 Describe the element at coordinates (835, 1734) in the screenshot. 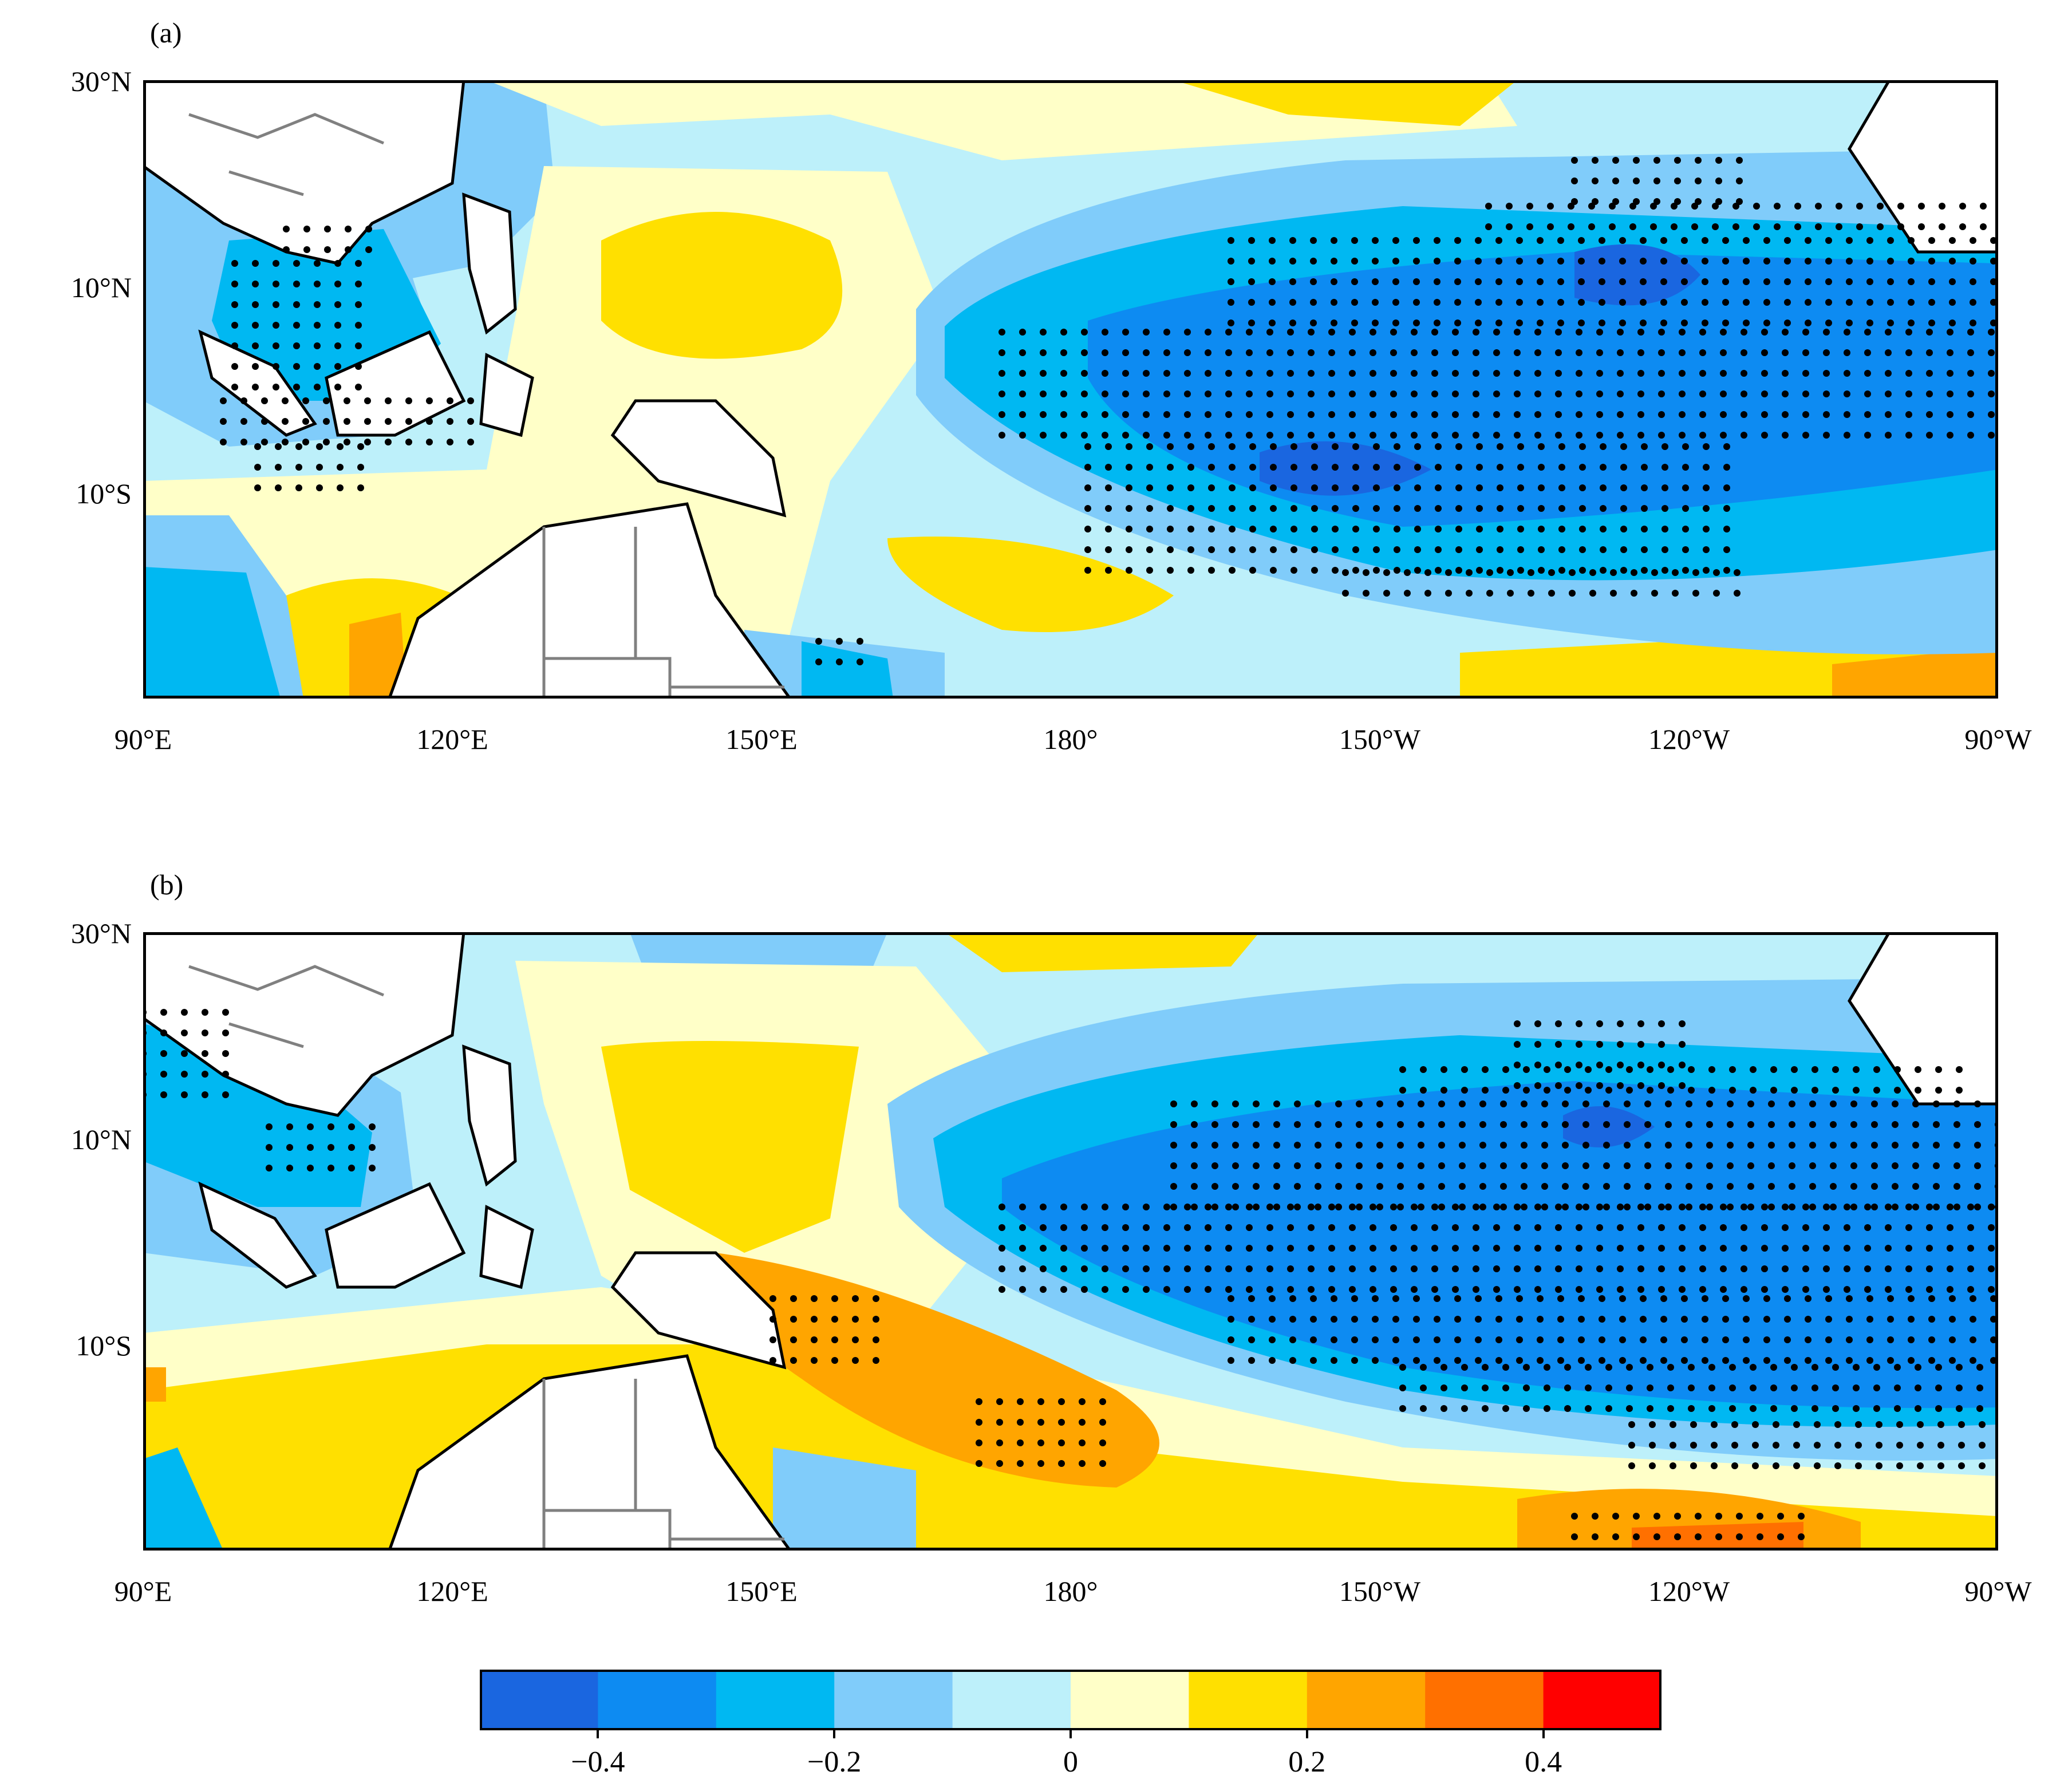

I see `colorbar-tick` at that location.